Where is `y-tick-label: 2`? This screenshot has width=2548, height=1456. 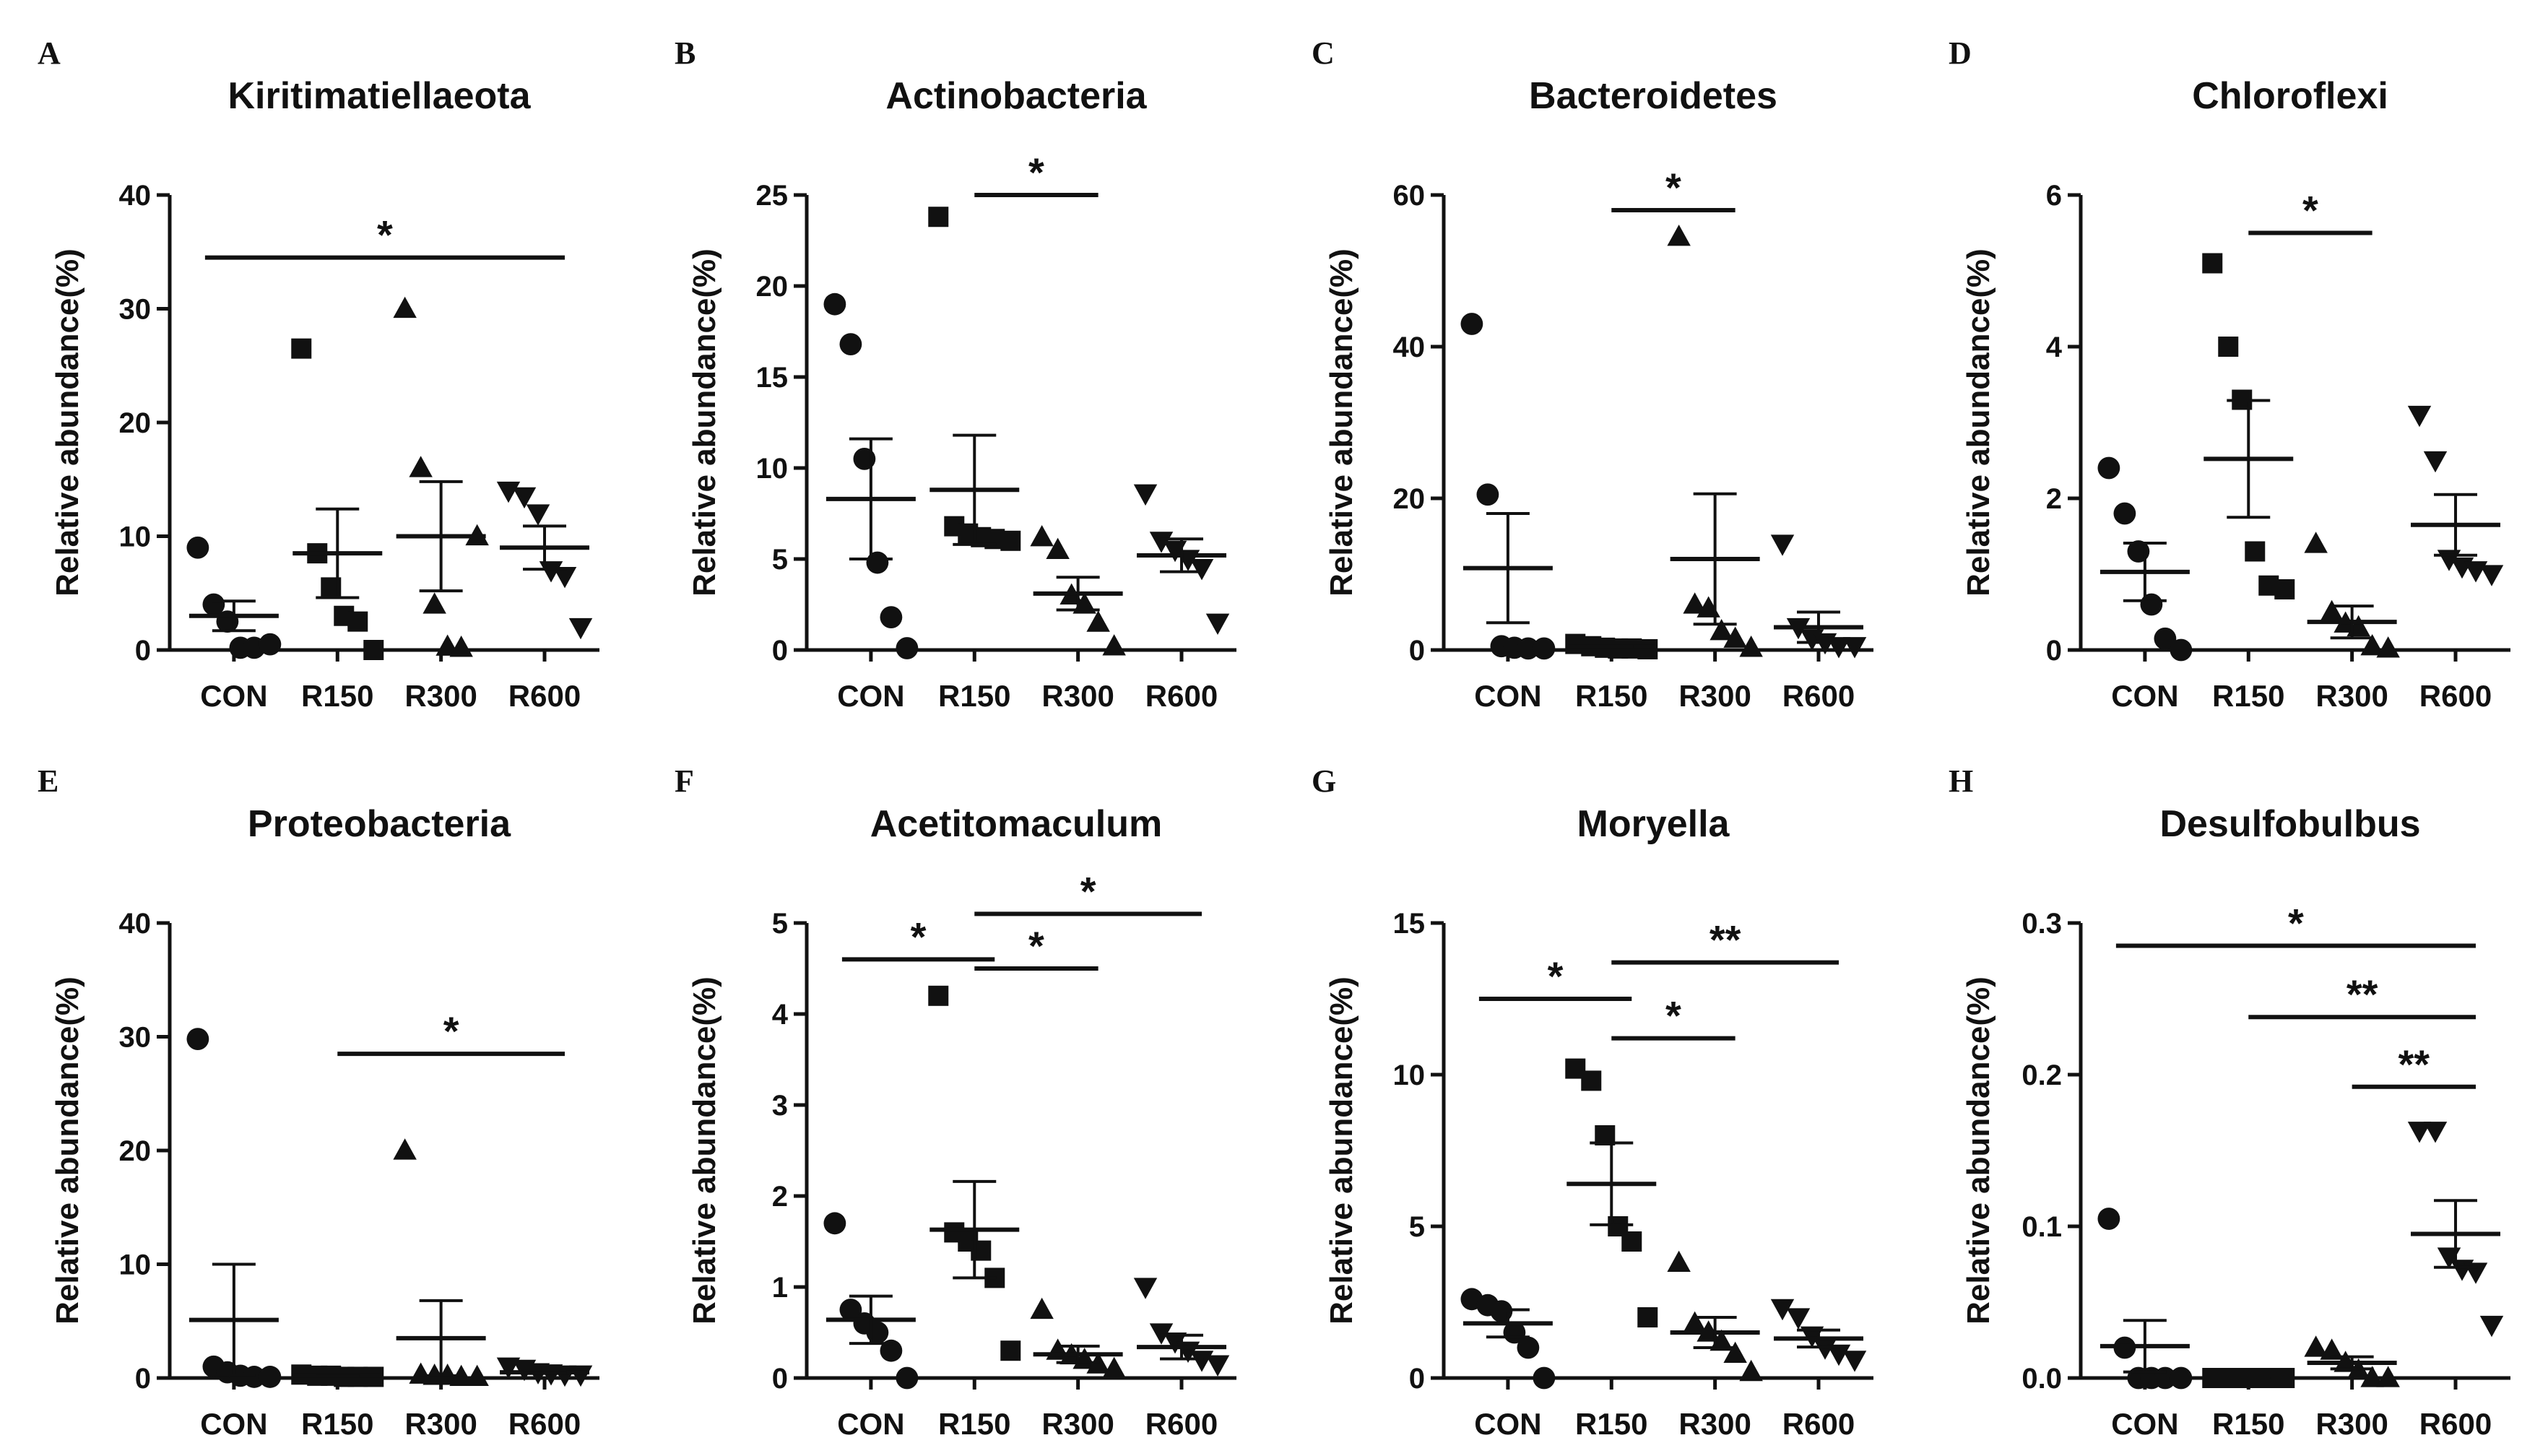 y-tick-label: 2 is located at coordinates (2054, 499).